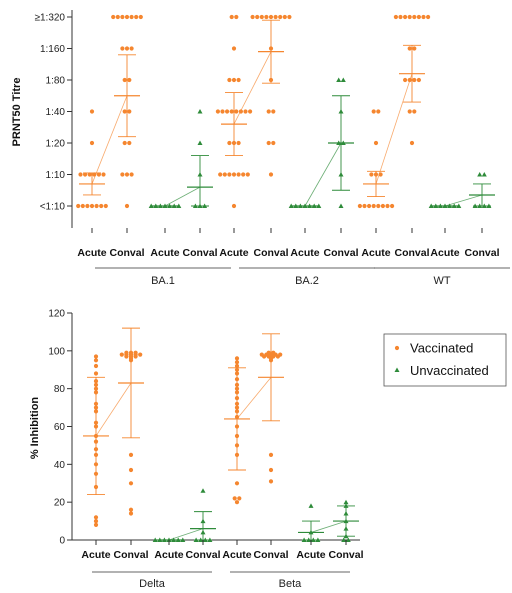 This screenshot has height=593, width=512. I want to click on y-tick-label: 120, so click(56, 314).